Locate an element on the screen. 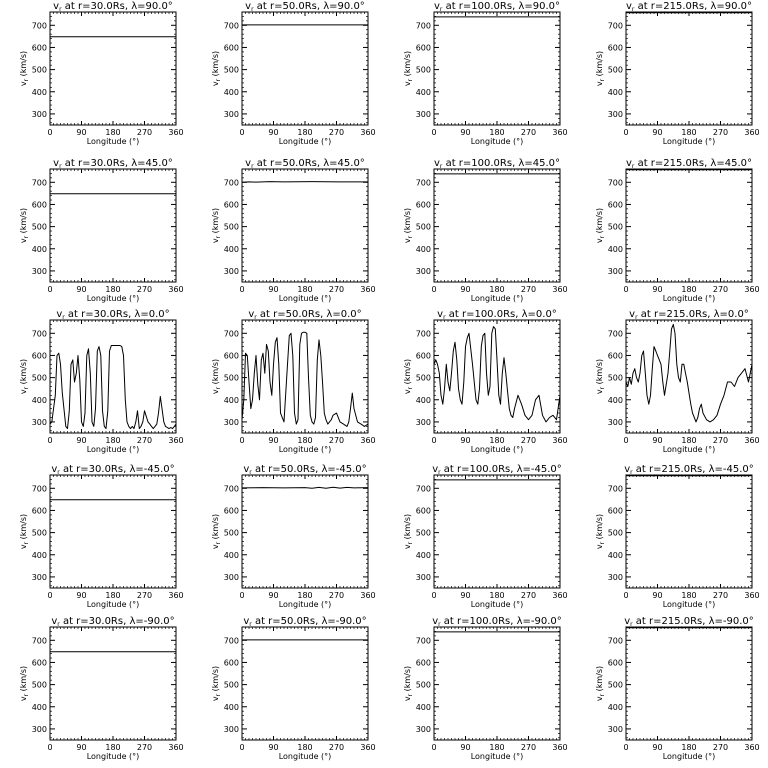 This screenshot has width=768, height=768. title-text: at r=30.0Rs, λ=45.0° is located at coordinates (117, 163).